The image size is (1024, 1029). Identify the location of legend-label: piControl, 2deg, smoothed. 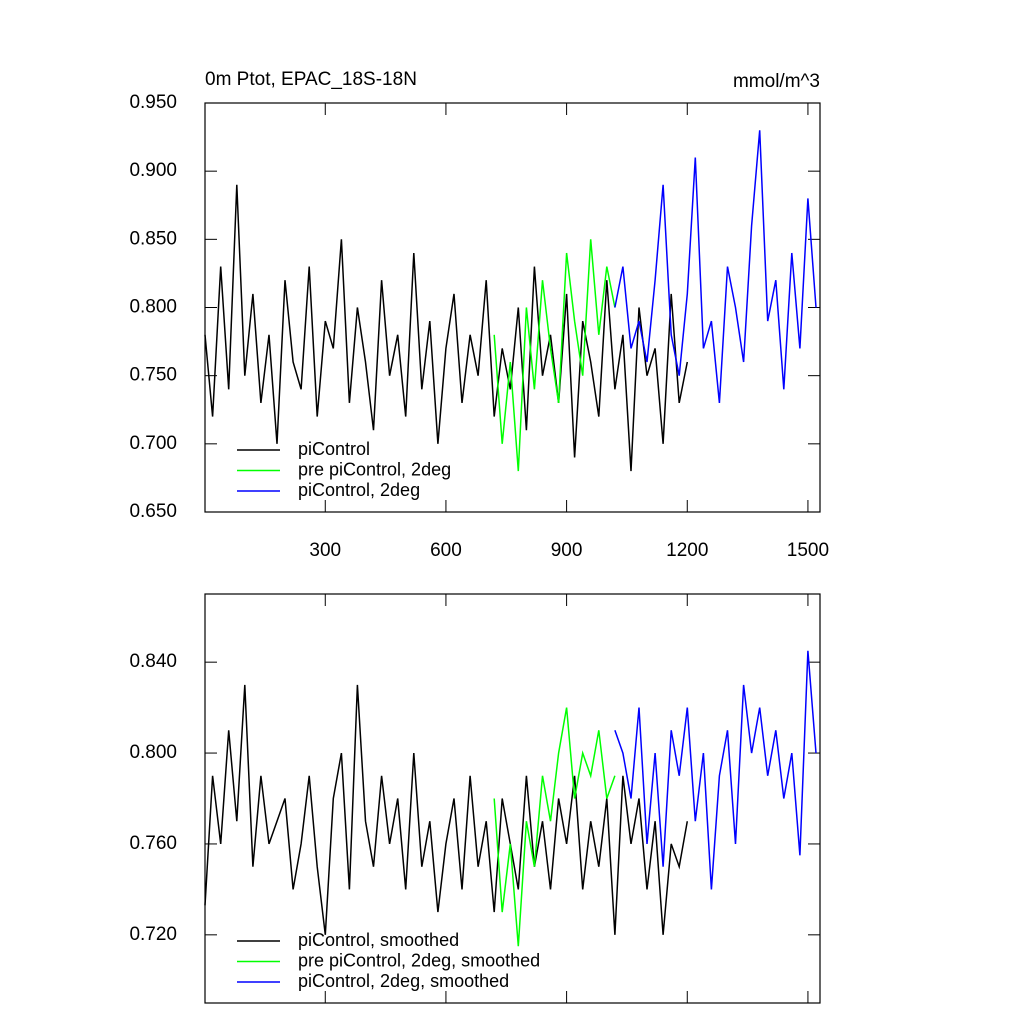
(403, 981).